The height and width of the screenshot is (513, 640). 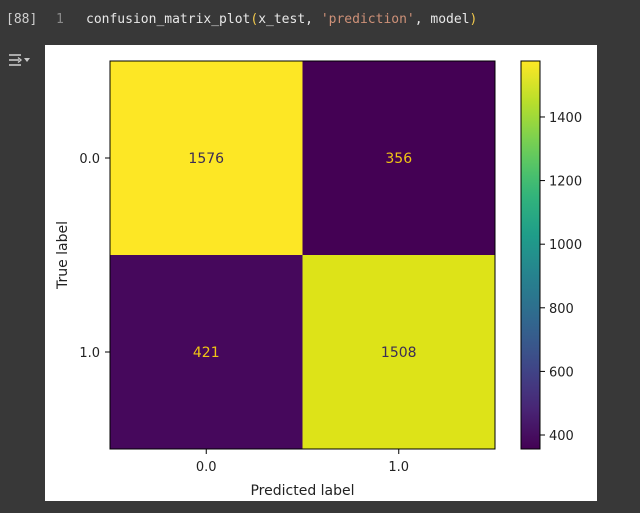 I want to click on cell-value-label: 356, so click(x=398, y=159).